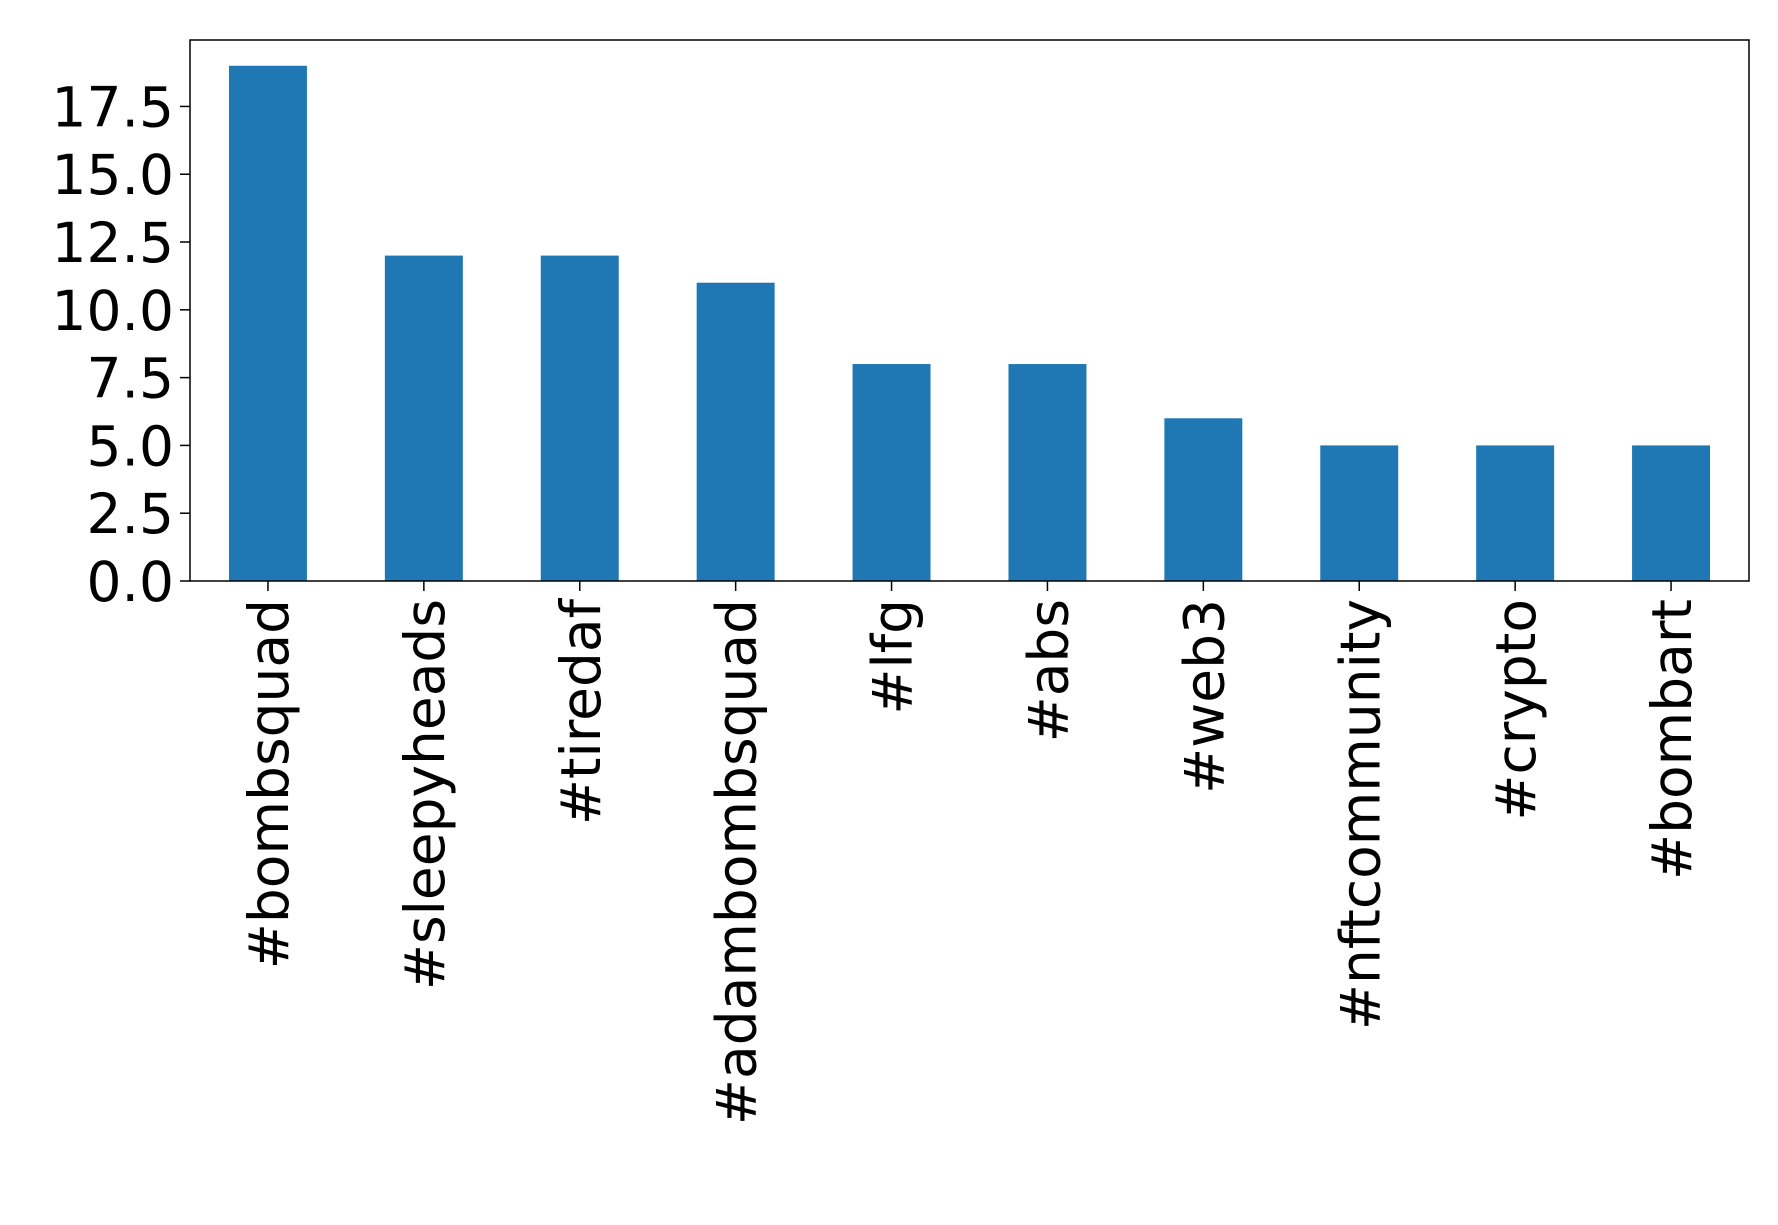 The height and width of the screenshot is (1225, 1778). Describe the element at coordinates (130, 379) in the screenshot. I see `y-tick-label: 7.5` at that location.